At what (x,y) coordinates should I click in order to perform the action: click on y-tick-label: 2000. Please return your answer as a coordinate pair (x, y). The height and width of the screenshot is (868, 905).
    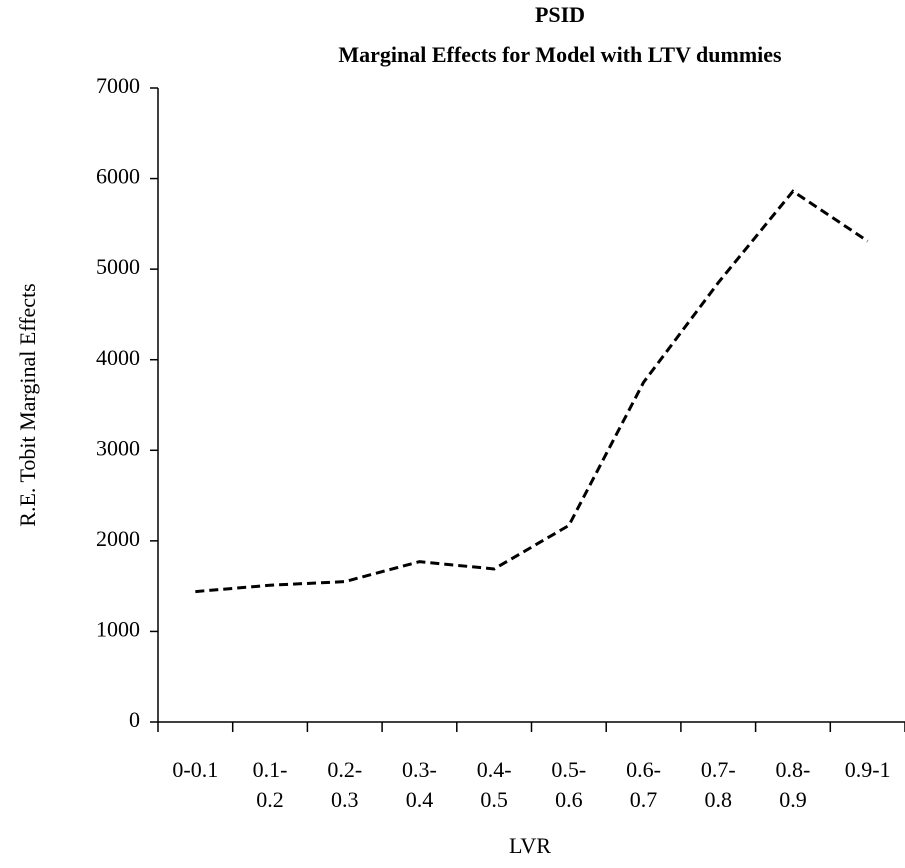
    Looking at the image, I should click on (118, 538).